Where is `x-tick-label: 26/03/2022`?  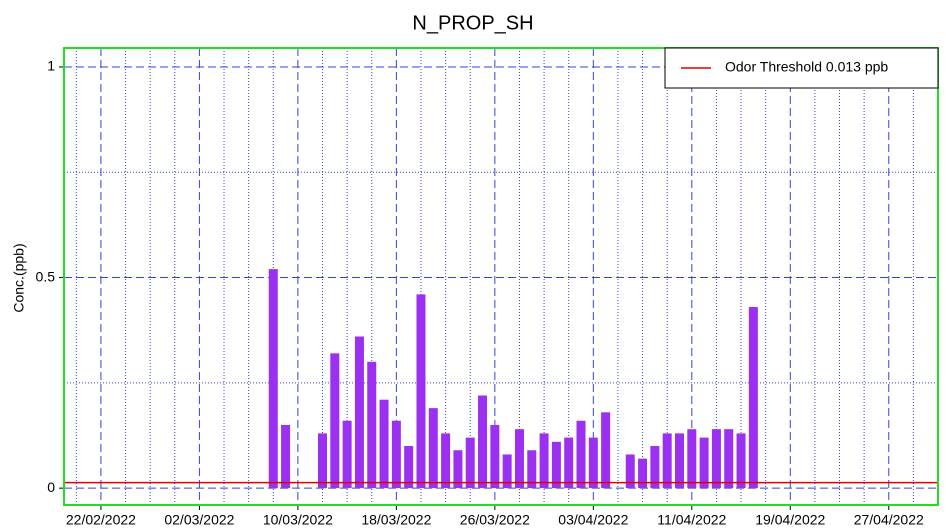
x-tick-label: 26/03/2022 is located at coordinates (495, 520).